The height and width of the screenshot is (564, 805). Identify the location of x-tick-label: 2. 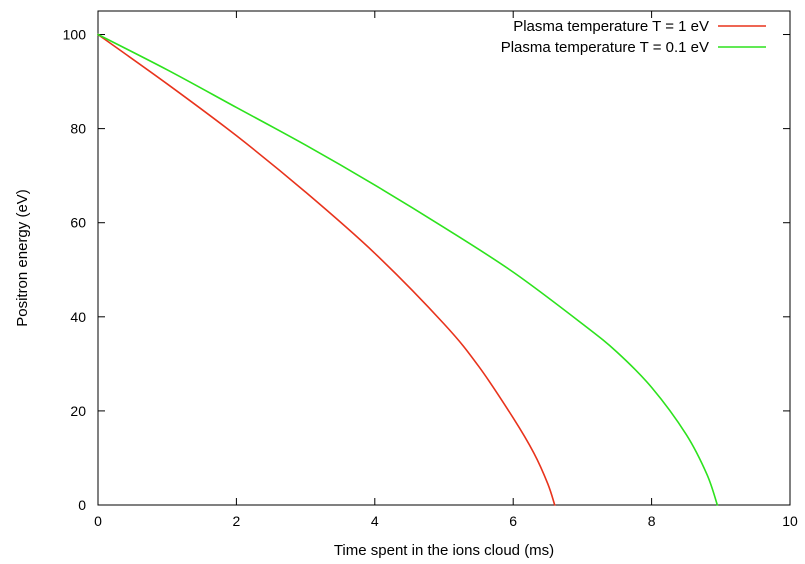
(237, 521).